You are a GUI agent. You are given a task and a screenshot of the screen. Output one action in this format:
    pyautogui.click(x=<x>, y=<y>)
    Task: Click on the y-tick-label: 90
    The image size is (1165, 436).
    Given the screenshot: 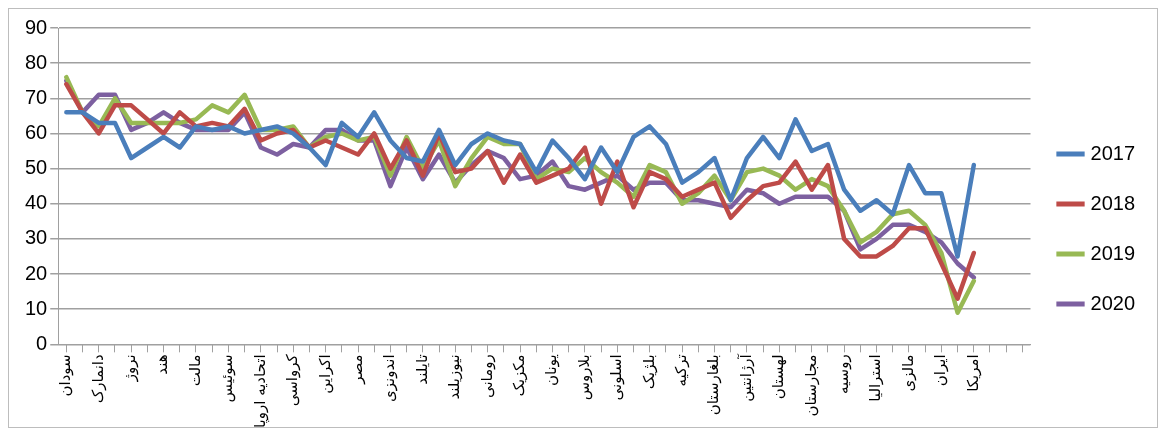 What is the action you would take?
    pyautogui.click(x=36, y=26)
    